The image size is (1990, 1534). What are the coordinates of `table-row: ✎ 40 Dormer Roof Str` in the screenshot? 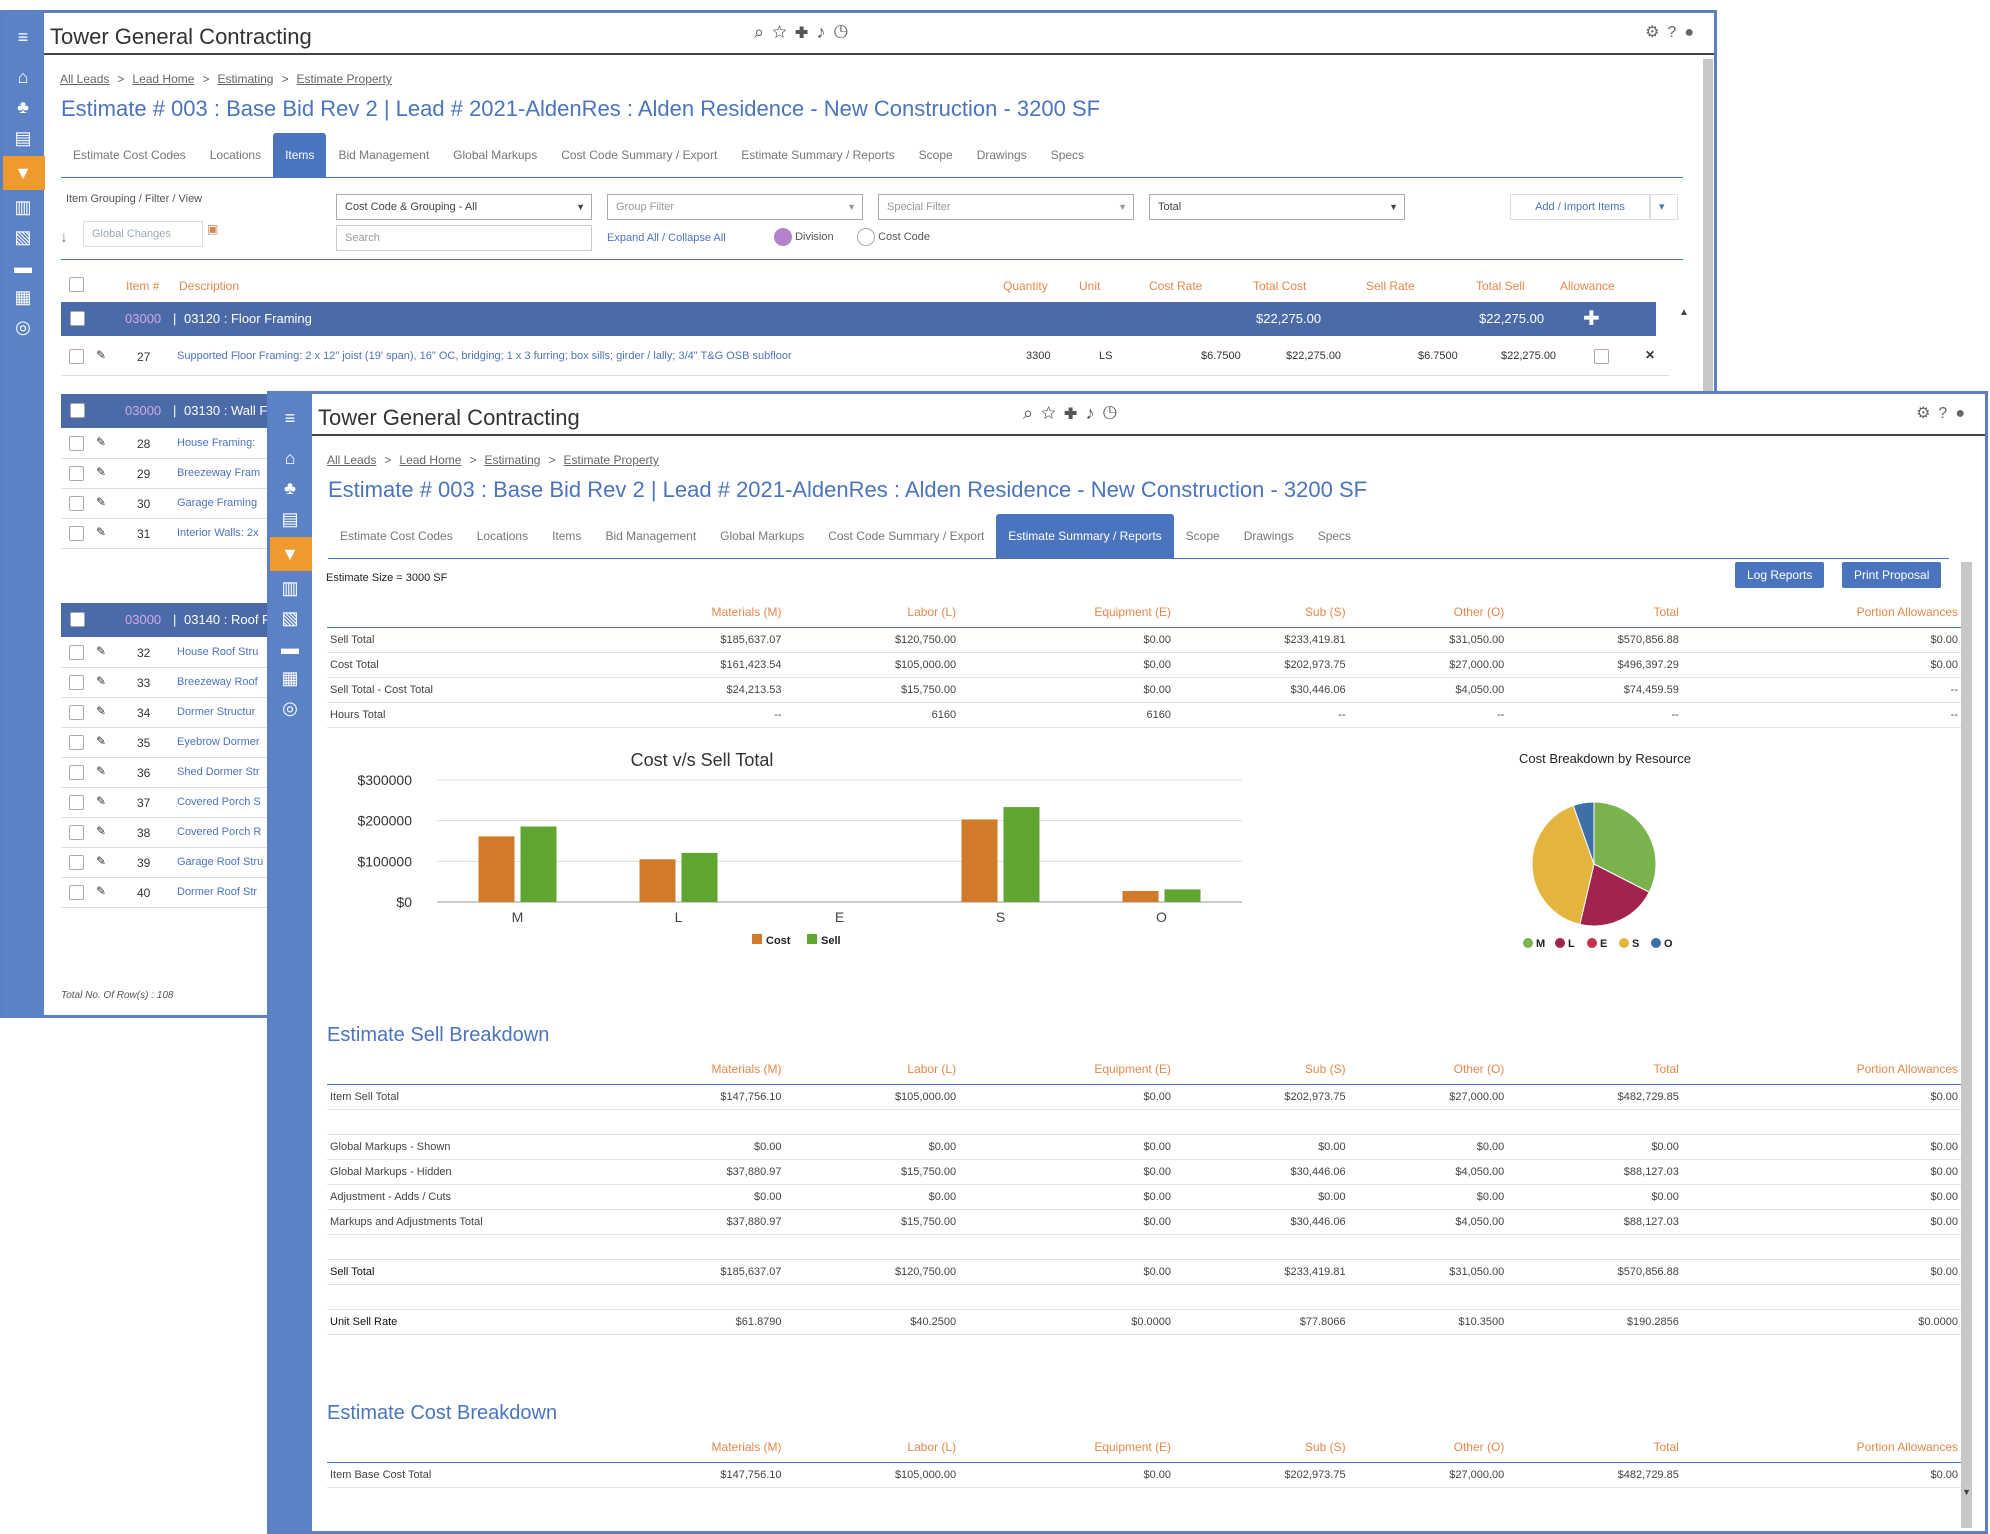 It's located at (167, 893).